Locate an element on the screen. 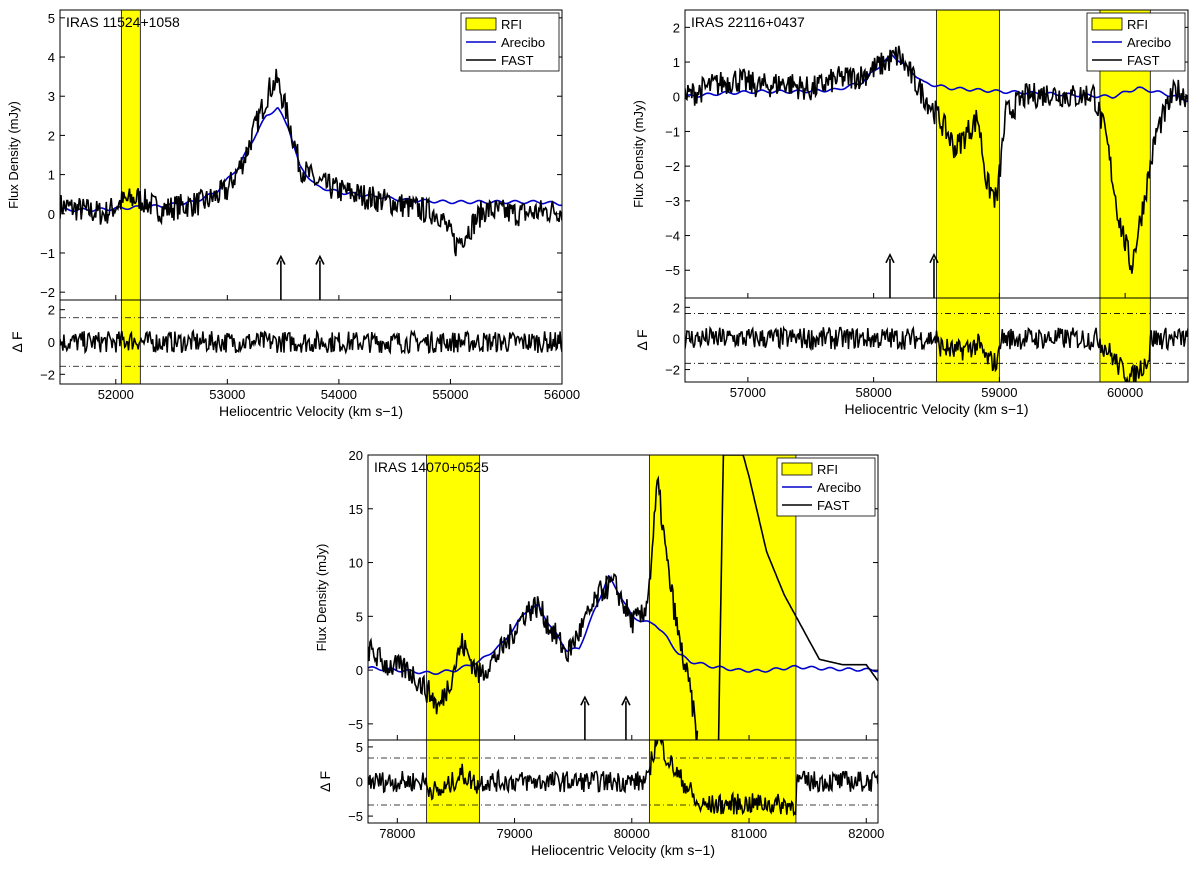 This screenshot has height=871, width=1200. x-tick-label: 56000 is located at coordinates (562, 394).